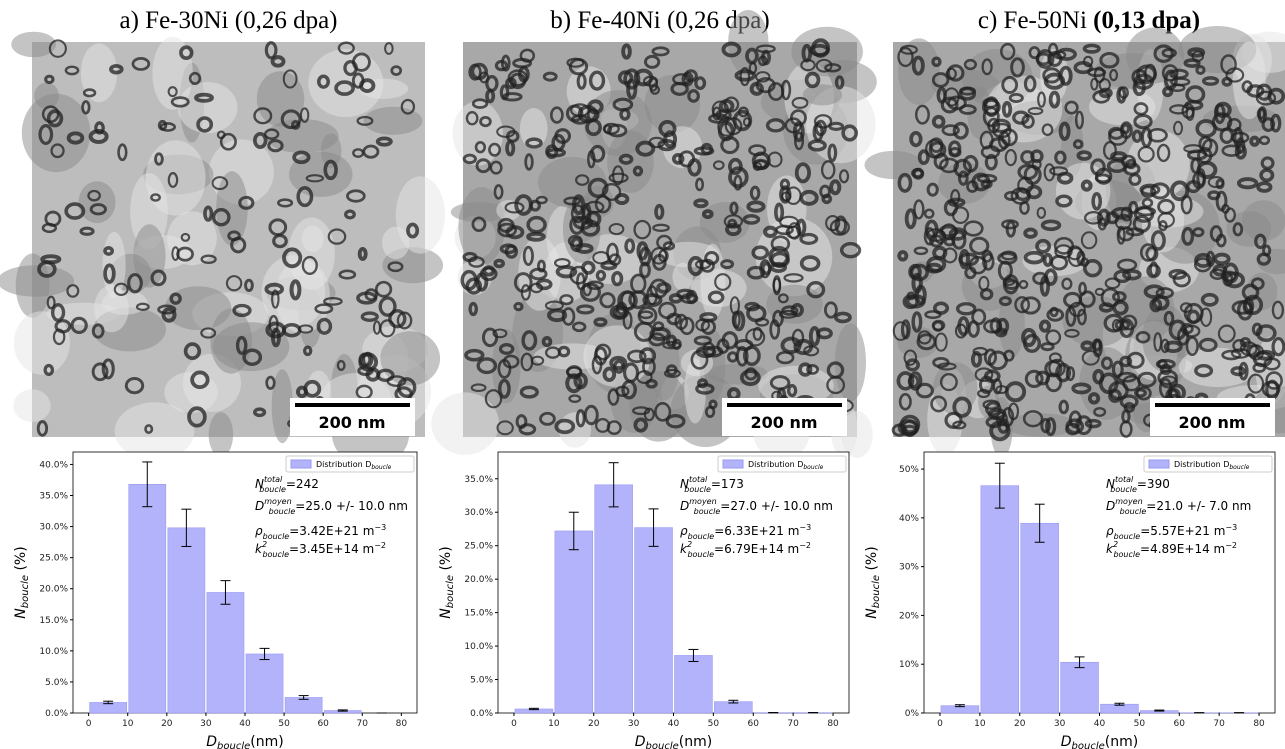 The image size is (1285, 749). What do you see at coordinates (25, 591) in the screenshot?
I see `y-label-sub: boucle` at bounding box center [25, 591].